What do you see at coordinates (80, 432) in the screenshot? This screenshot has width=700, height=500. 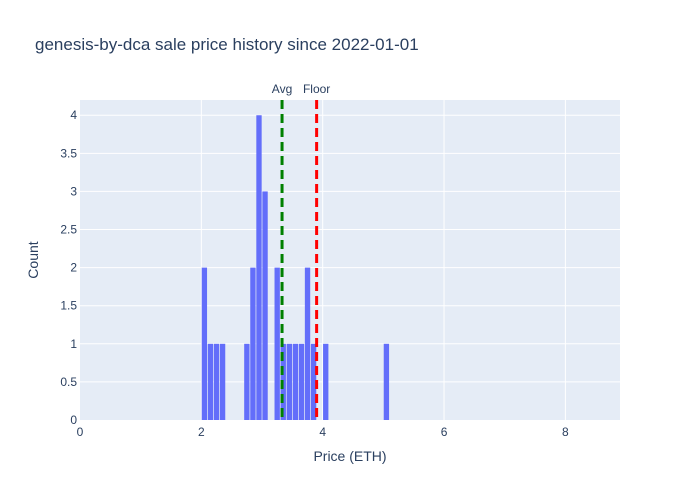 I see `x-tick-label: 0` at bounding box center [80, 432].